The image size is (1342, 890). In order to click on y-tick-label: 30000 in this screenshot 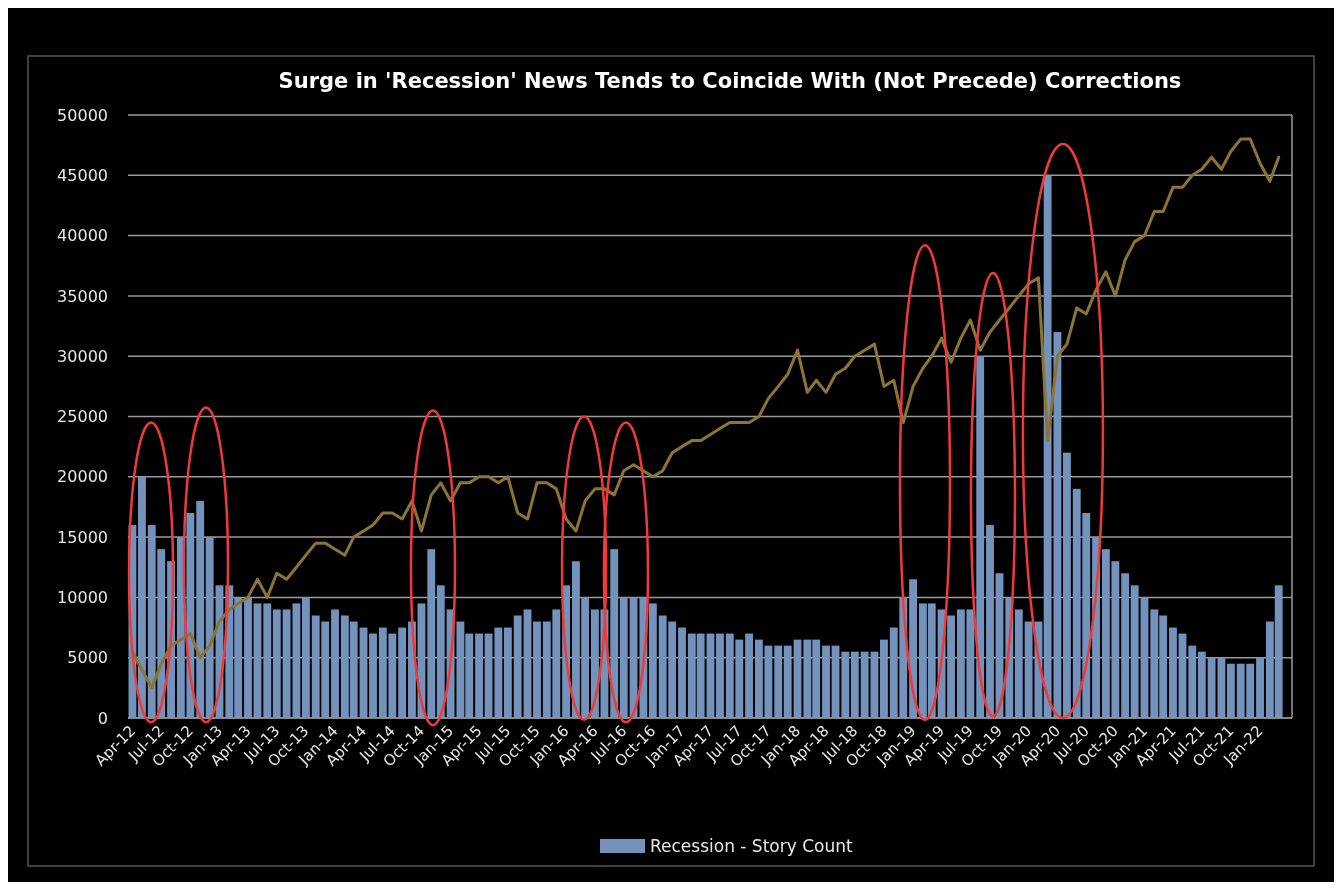, I will do `click(82, 356)`.